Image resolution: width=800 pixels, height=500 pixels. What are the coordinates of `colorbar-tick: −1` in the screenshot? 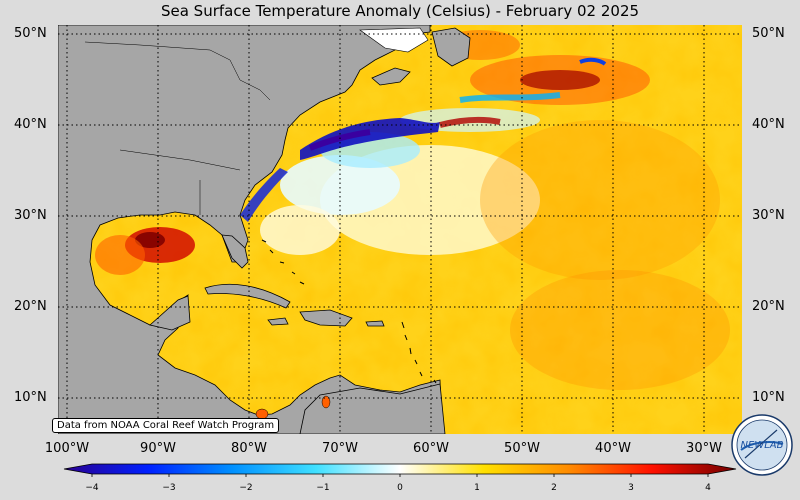 It's located at (323, 488).